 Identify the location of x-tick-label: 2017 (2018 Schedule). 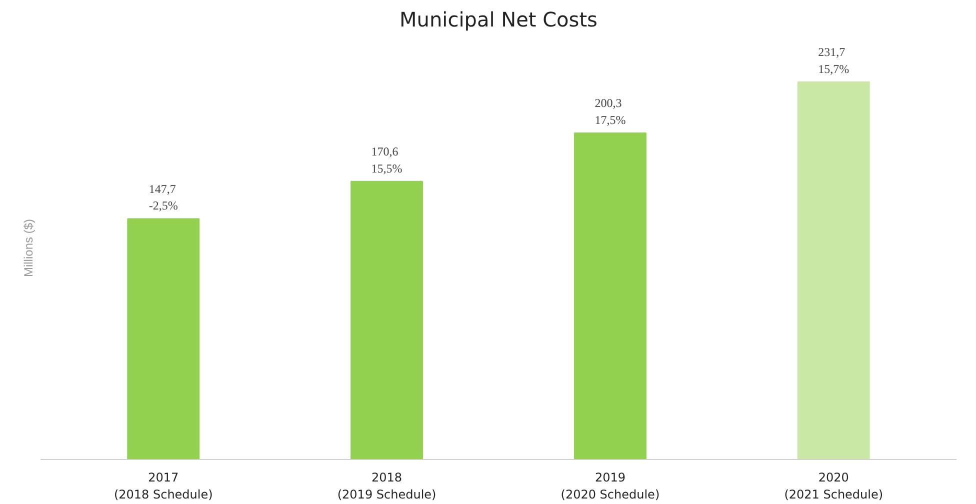
(163, 486).